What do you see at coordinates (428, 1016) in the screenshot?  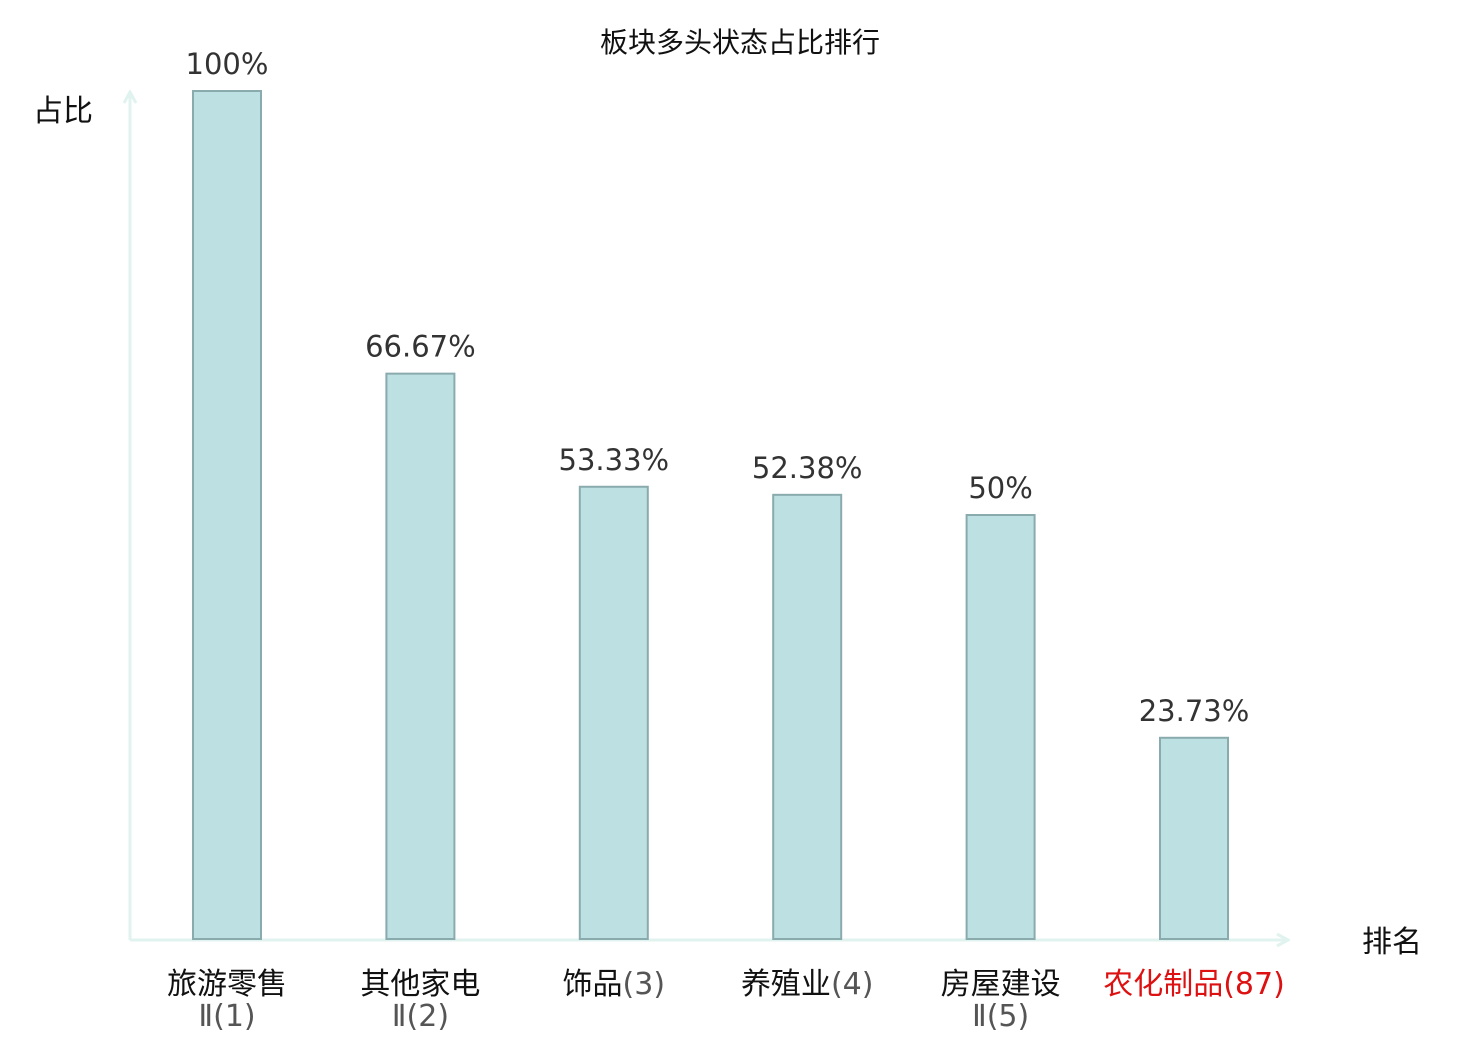 I see `category-rank: (2)` at bounding box center [428, 1016].